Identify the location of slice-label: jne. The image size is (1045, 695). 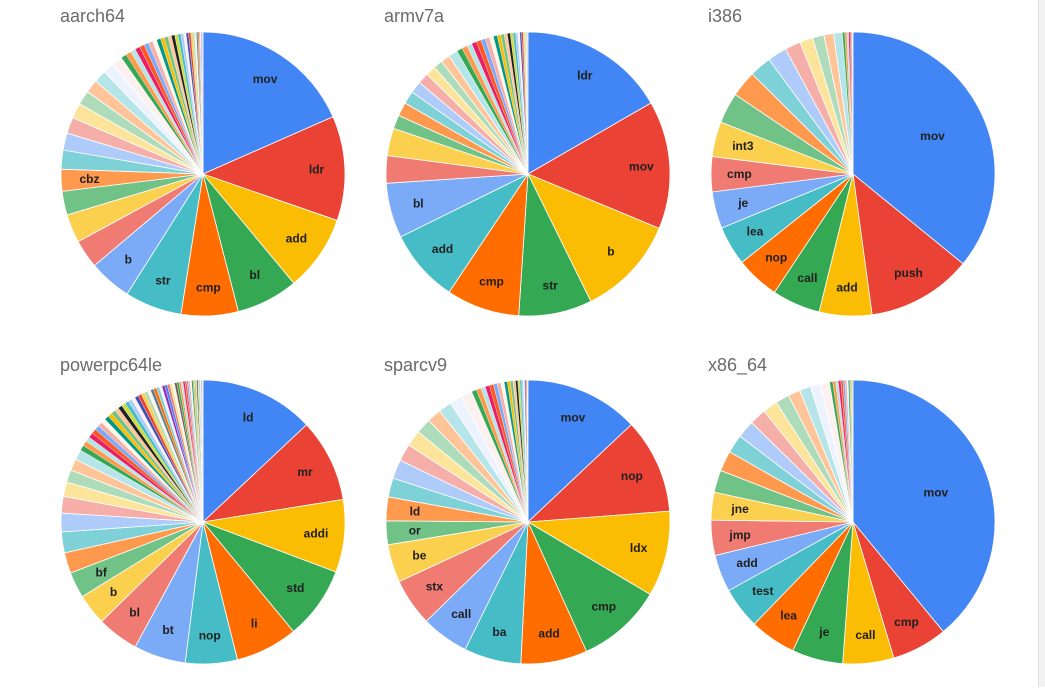
(739, 509).